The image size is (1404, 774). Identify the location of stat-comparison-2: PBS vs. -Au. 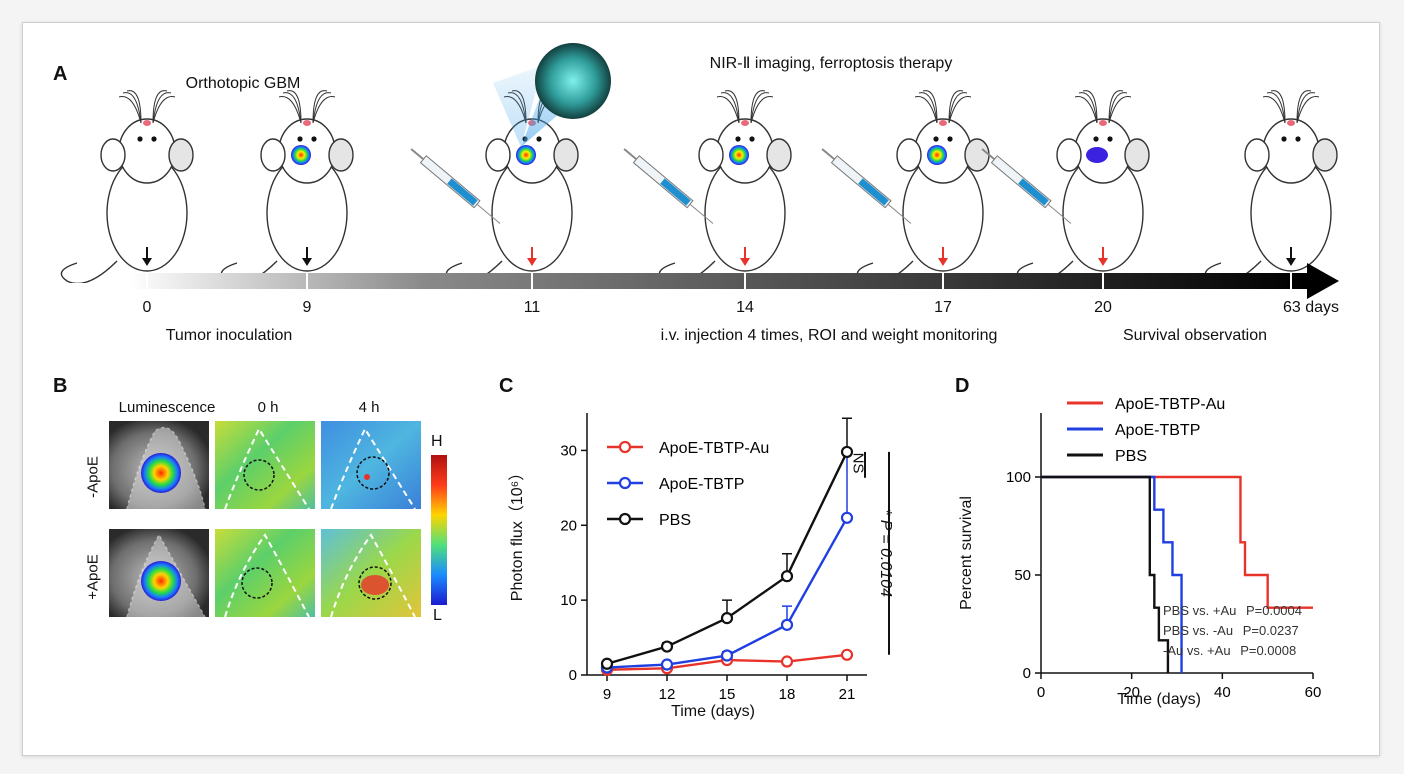
(1198, 630).